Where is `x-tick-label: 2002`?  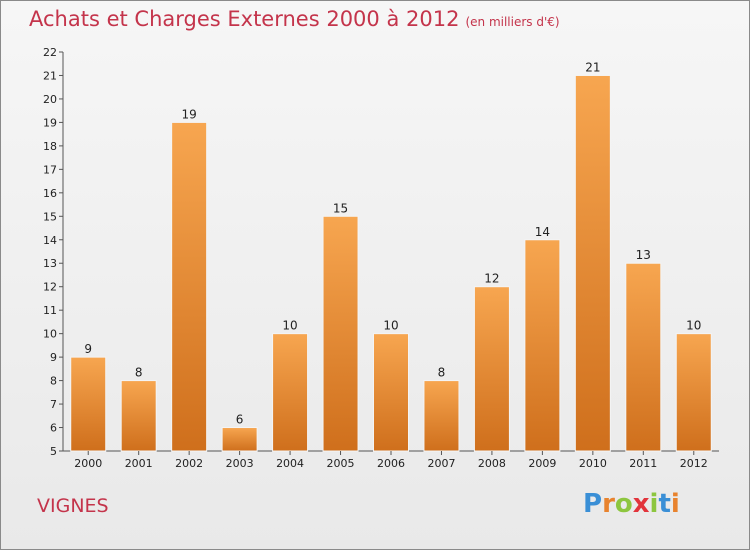 x-tick-label: 2002 is located at coordinates (189, 463).